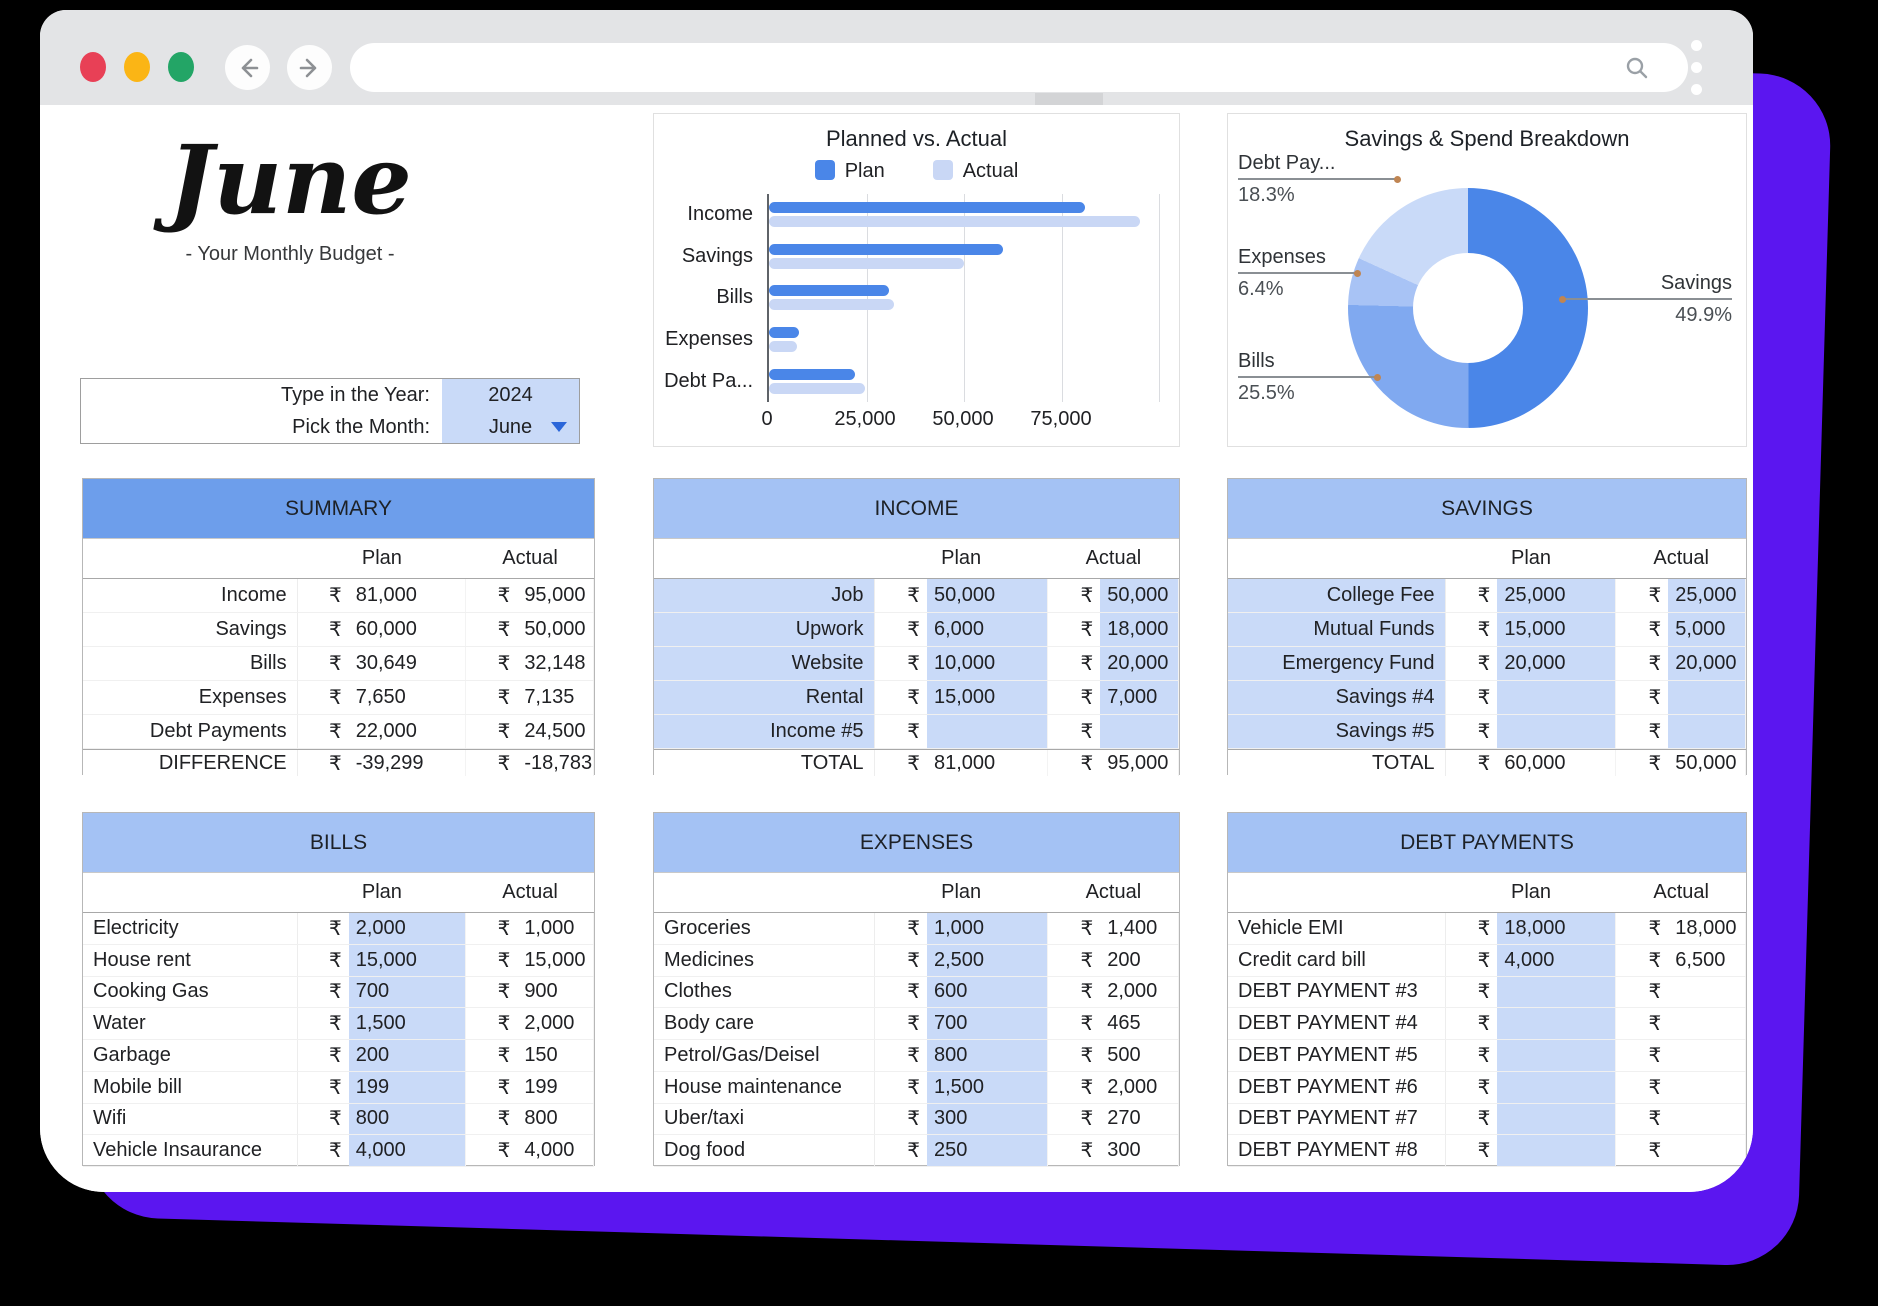 This screenshot has width=1878, height=1306. Describe the element at coordinates (408, 763) in the screenshot. I see `plan-value-cell: -39,299` at that location.